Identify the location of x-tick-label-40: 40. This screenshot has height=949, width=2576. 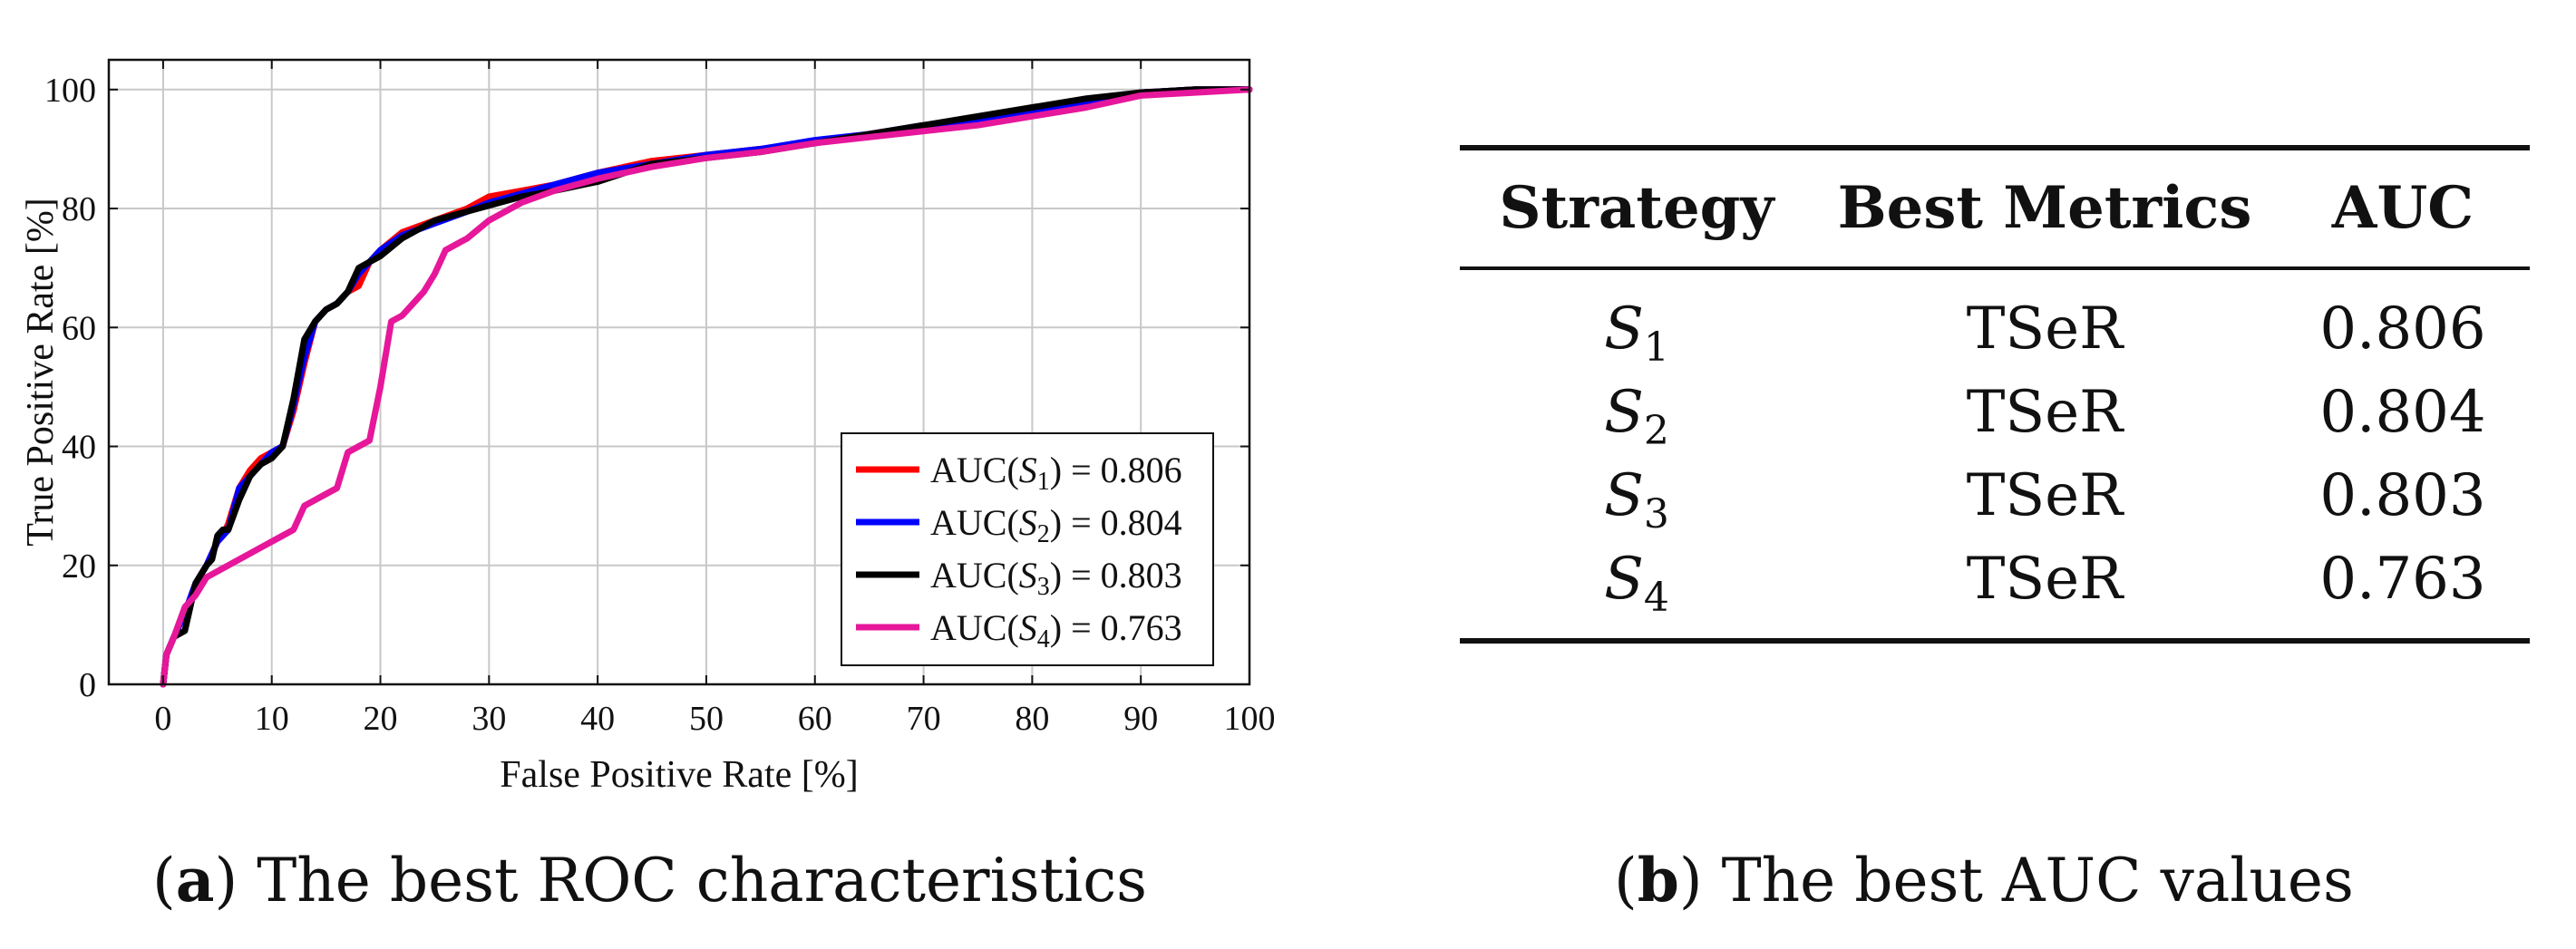
(597, 719).